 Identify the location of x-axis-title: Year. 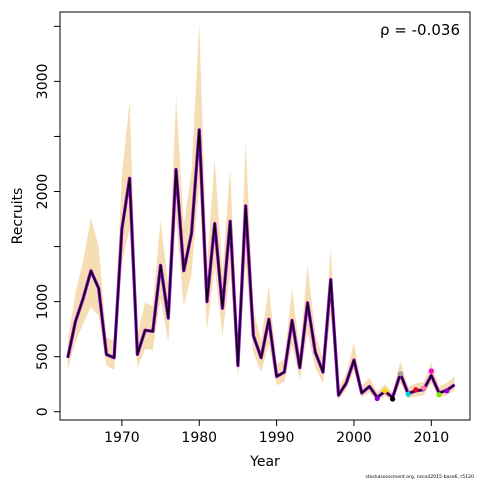
(264, 462).